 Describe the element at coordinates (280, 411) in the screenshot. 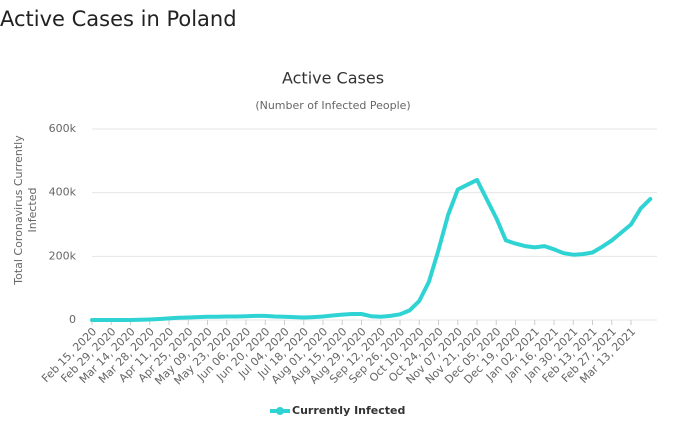

I see `legend-marker` at that location.